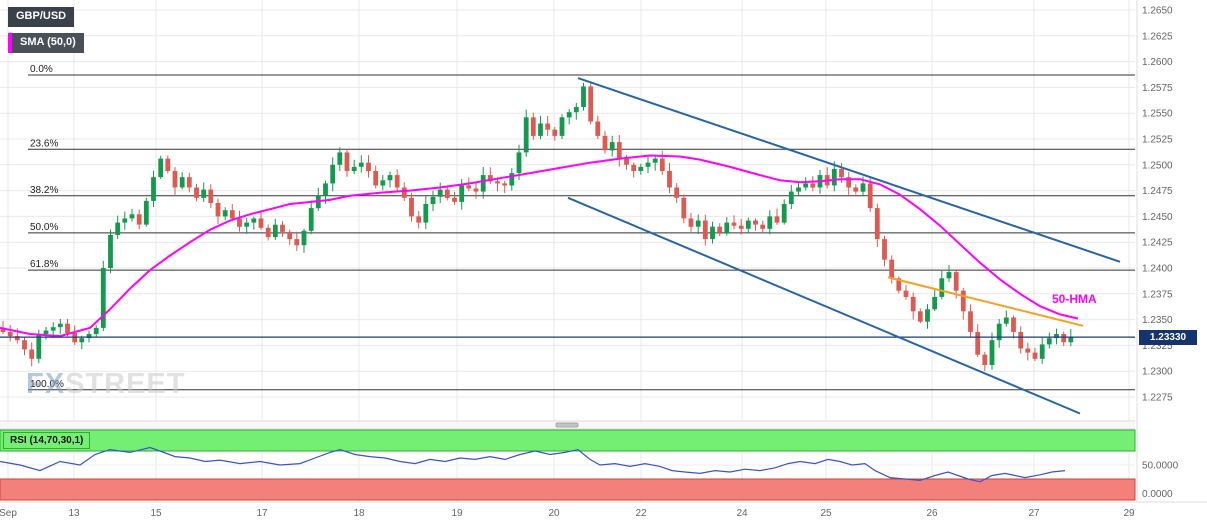 The image size is (1207, 526). What do you see at coordinates (1157, 11) in the screenshot?
I see `price-axis-label: 1.2650` at bounding box center [1157, 11].